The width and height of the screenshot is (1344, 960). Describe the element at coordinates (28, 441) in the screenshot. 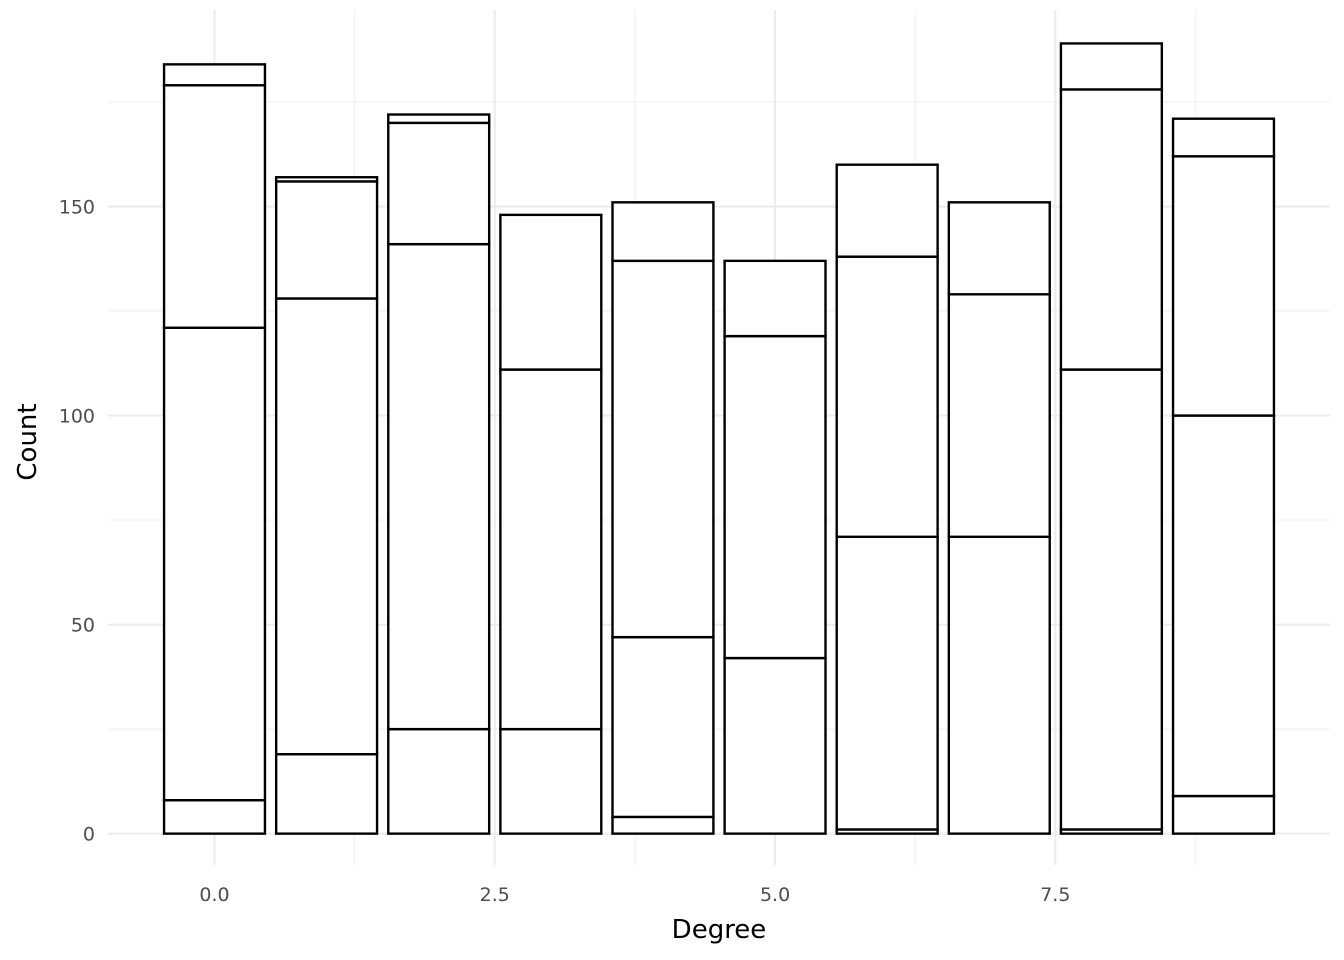

I see `y-axis-title: Count` at that location.